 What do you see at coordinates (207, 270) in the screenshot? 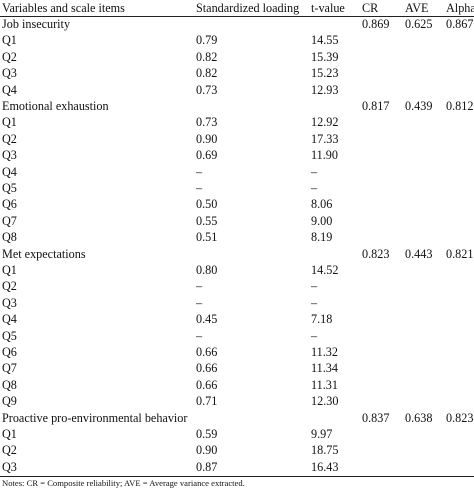
I see `cell-loading: 0.80` at bounding box center [207, 270].